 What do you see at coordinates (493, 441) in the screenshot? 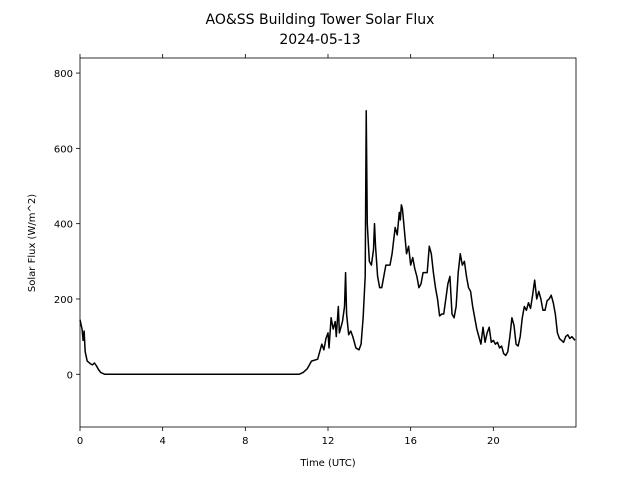
I see `x-tick-label: 20` at bounding box center [493, 441].